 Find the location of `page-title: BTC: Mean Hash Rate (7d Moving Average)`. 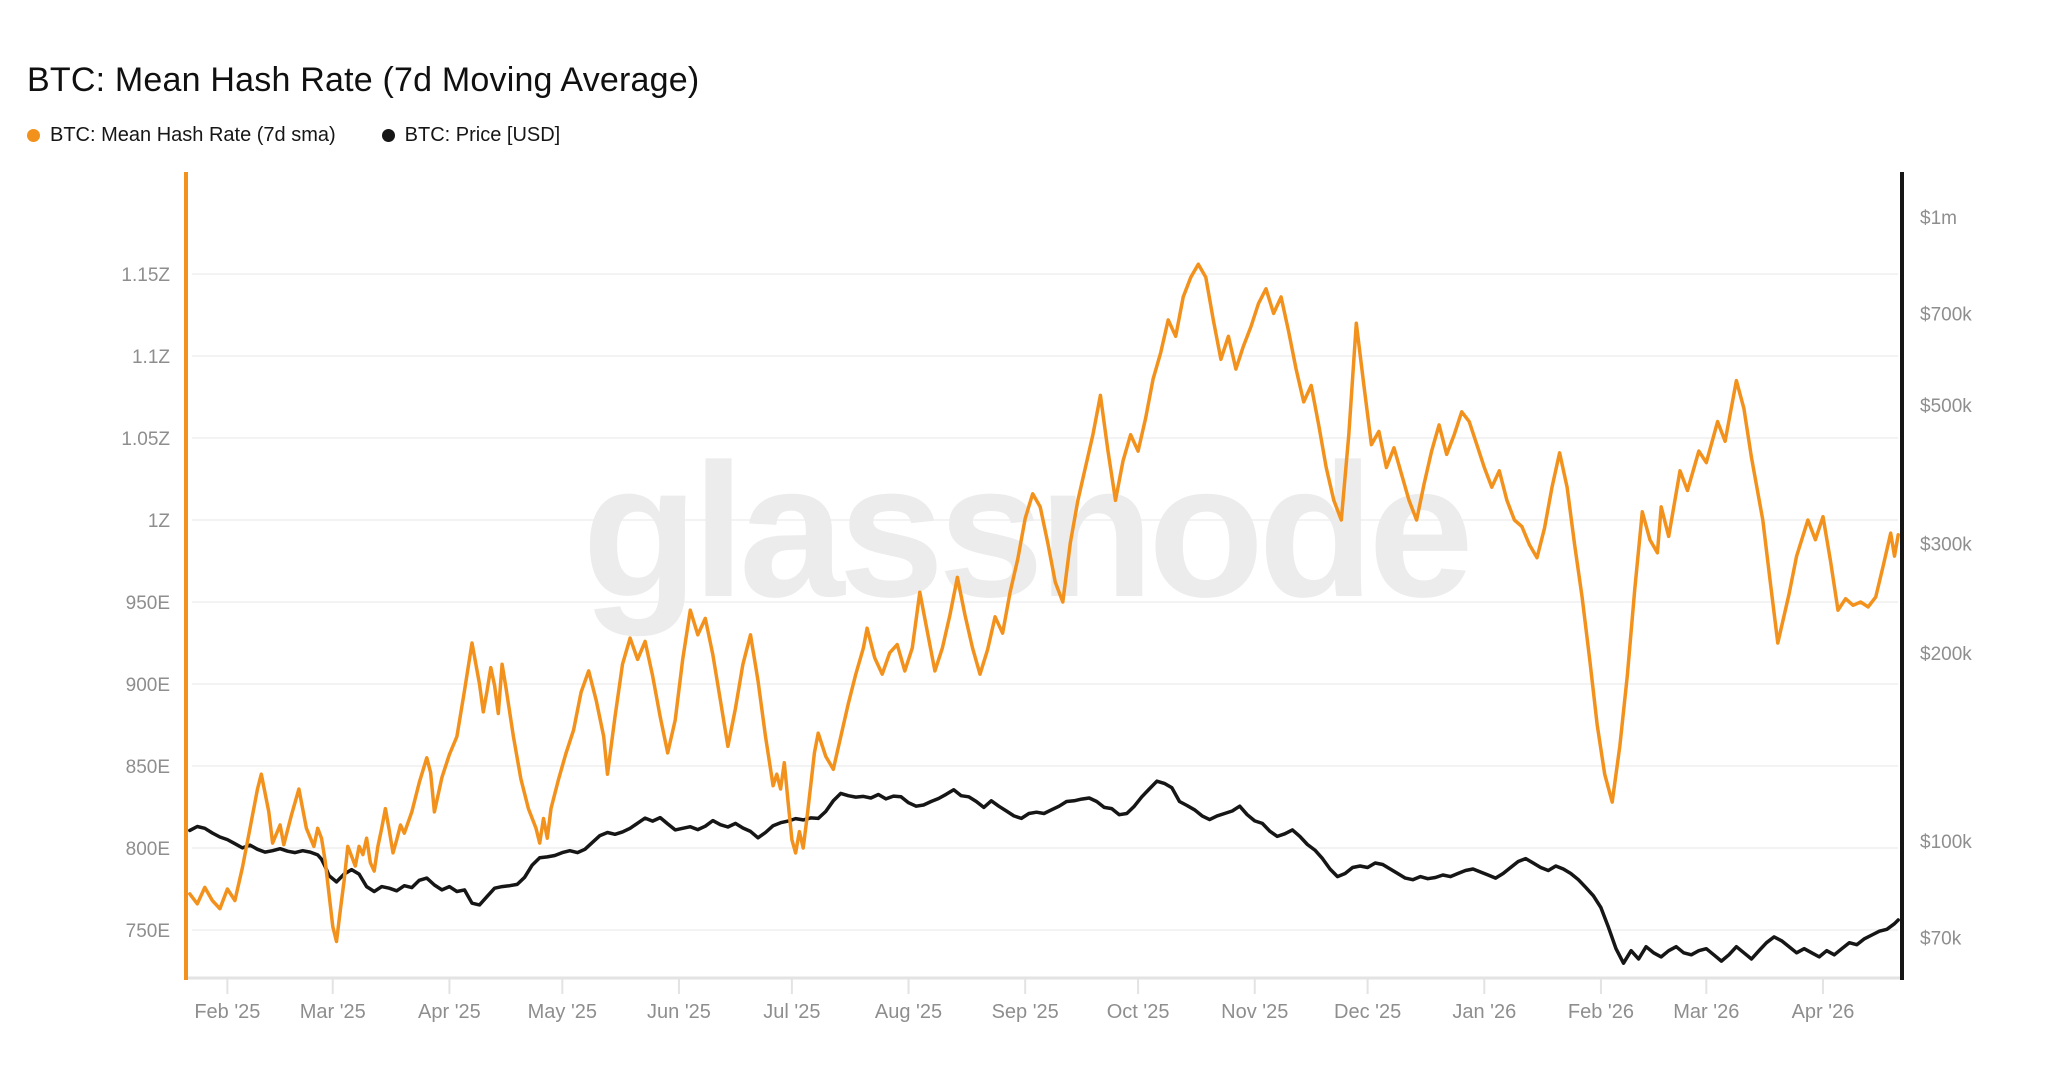

page-title: BTC: Mean Hash Rate (7d Moving Average) is located at coordinates (363, 79).